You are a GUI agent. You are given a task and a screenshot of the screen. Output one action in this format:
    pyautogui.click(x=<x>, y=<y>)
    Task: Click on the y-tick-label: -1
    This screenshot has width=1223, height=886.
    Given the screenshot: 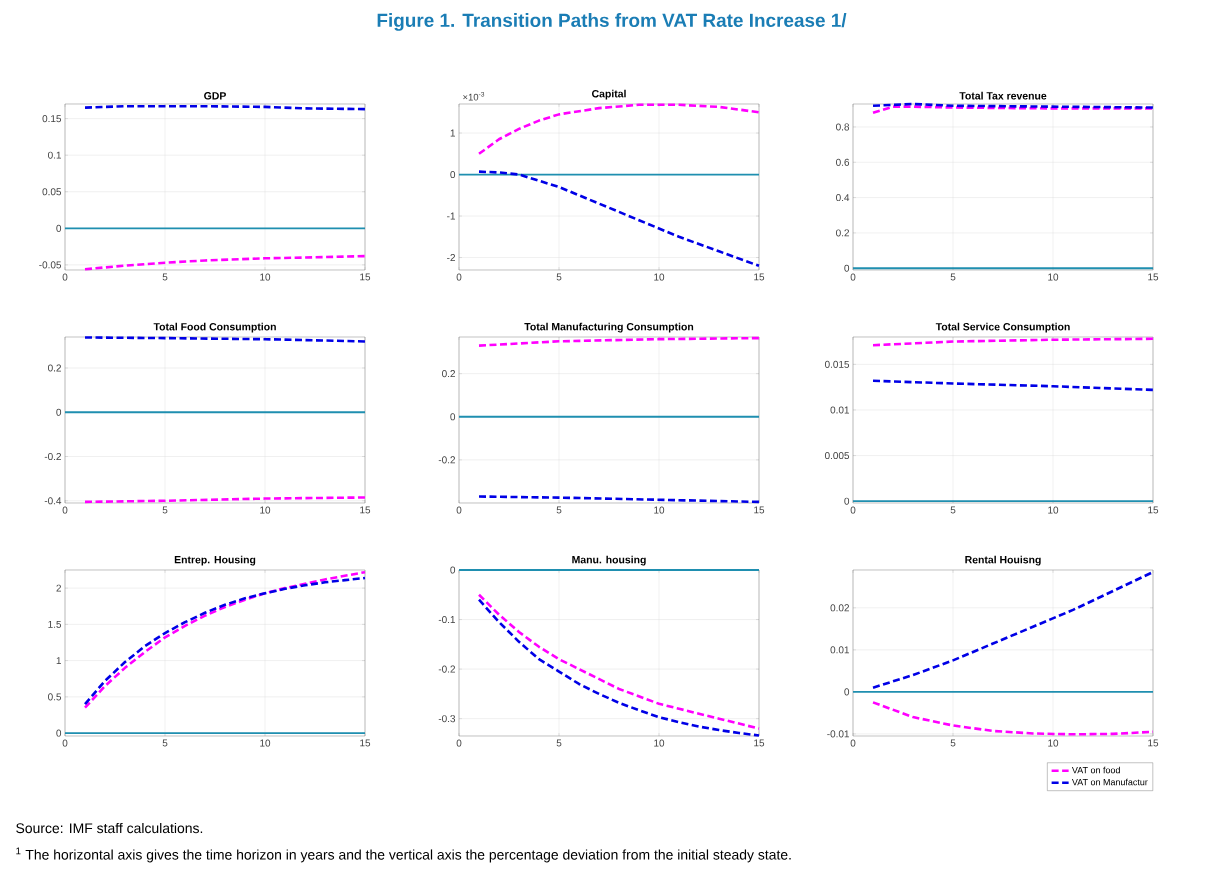 What is the action you would take?
    pyautogui.click(x=451, y=216)
    